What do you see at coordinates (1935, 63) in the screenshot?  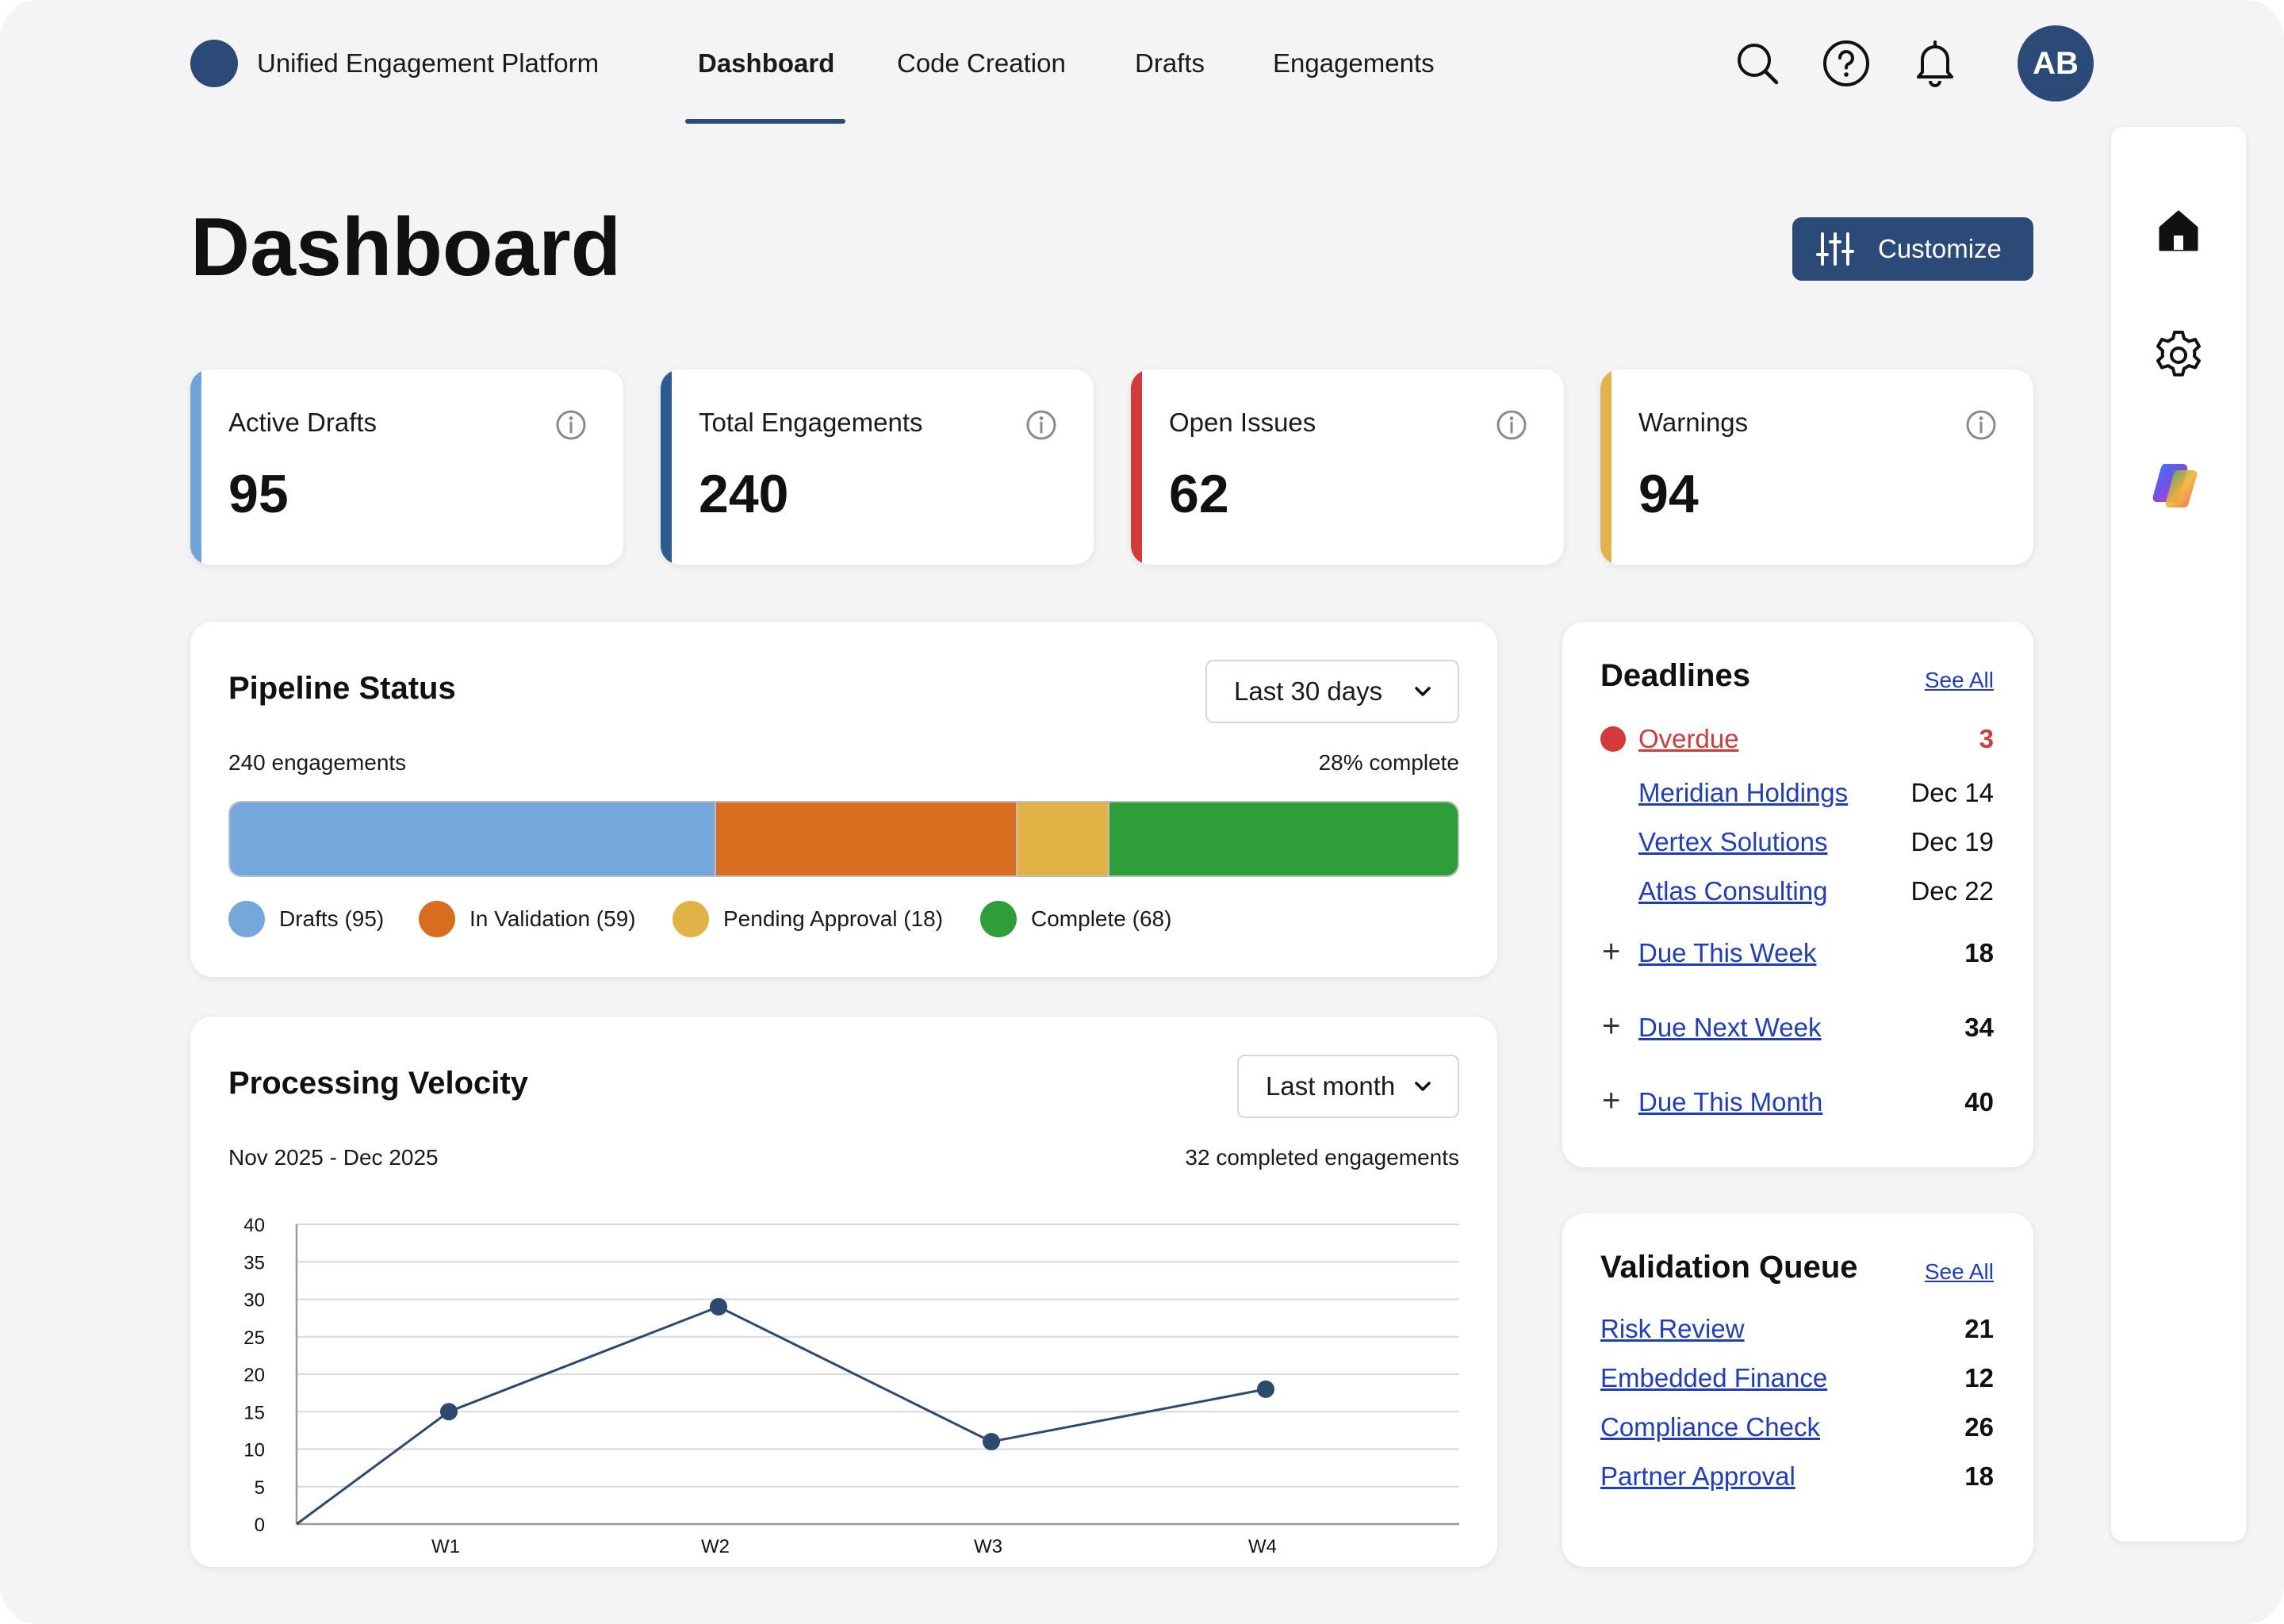 I see `bell-icon` at bounding box center [1935, 63].